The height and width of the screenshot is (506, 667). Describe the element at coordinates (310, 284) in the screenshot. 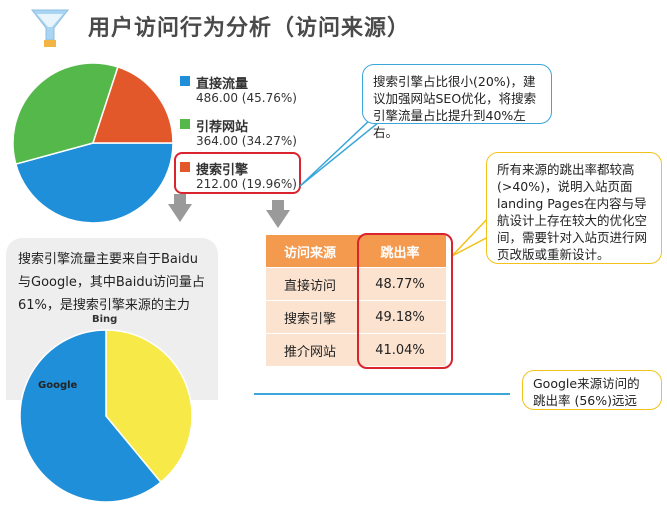

I see `table-cell-source: 直接访问` at that location.